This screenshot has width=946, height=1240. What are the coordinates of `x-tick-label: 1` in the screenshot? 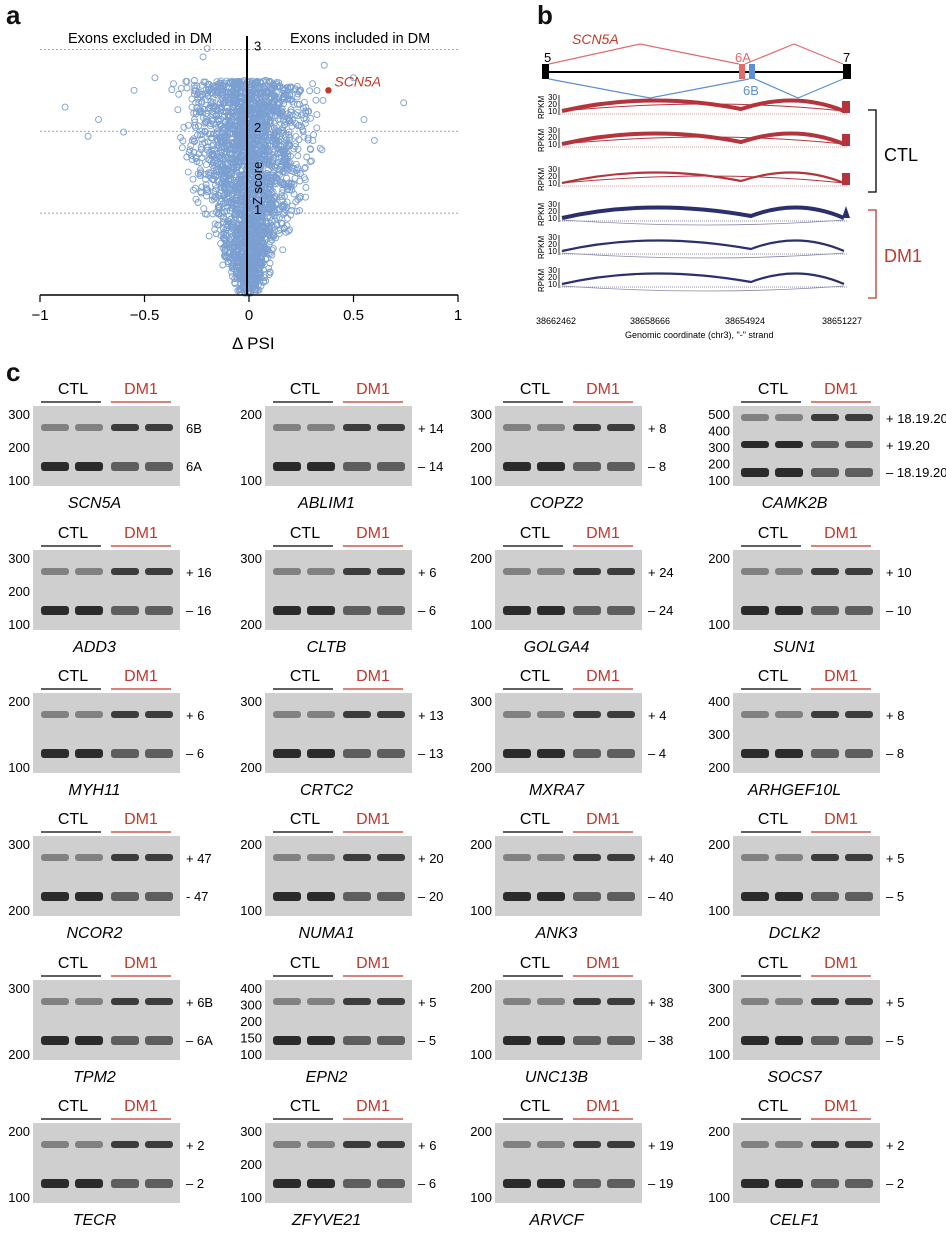 It's located at (458, 315).